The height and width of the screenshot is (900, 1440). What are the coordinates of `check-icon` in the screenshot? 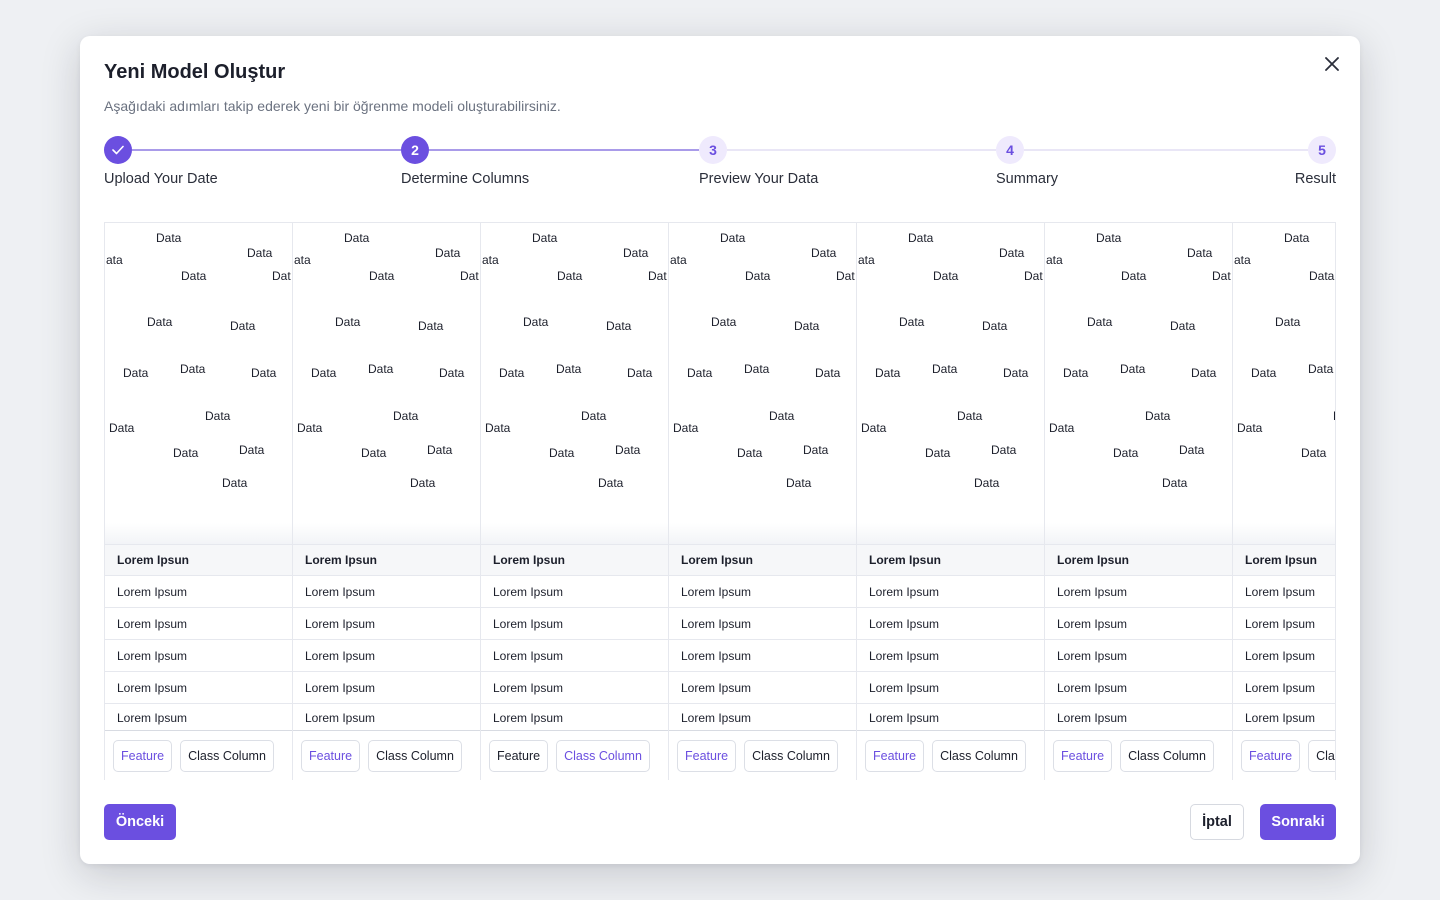 It's located at (118, 150).